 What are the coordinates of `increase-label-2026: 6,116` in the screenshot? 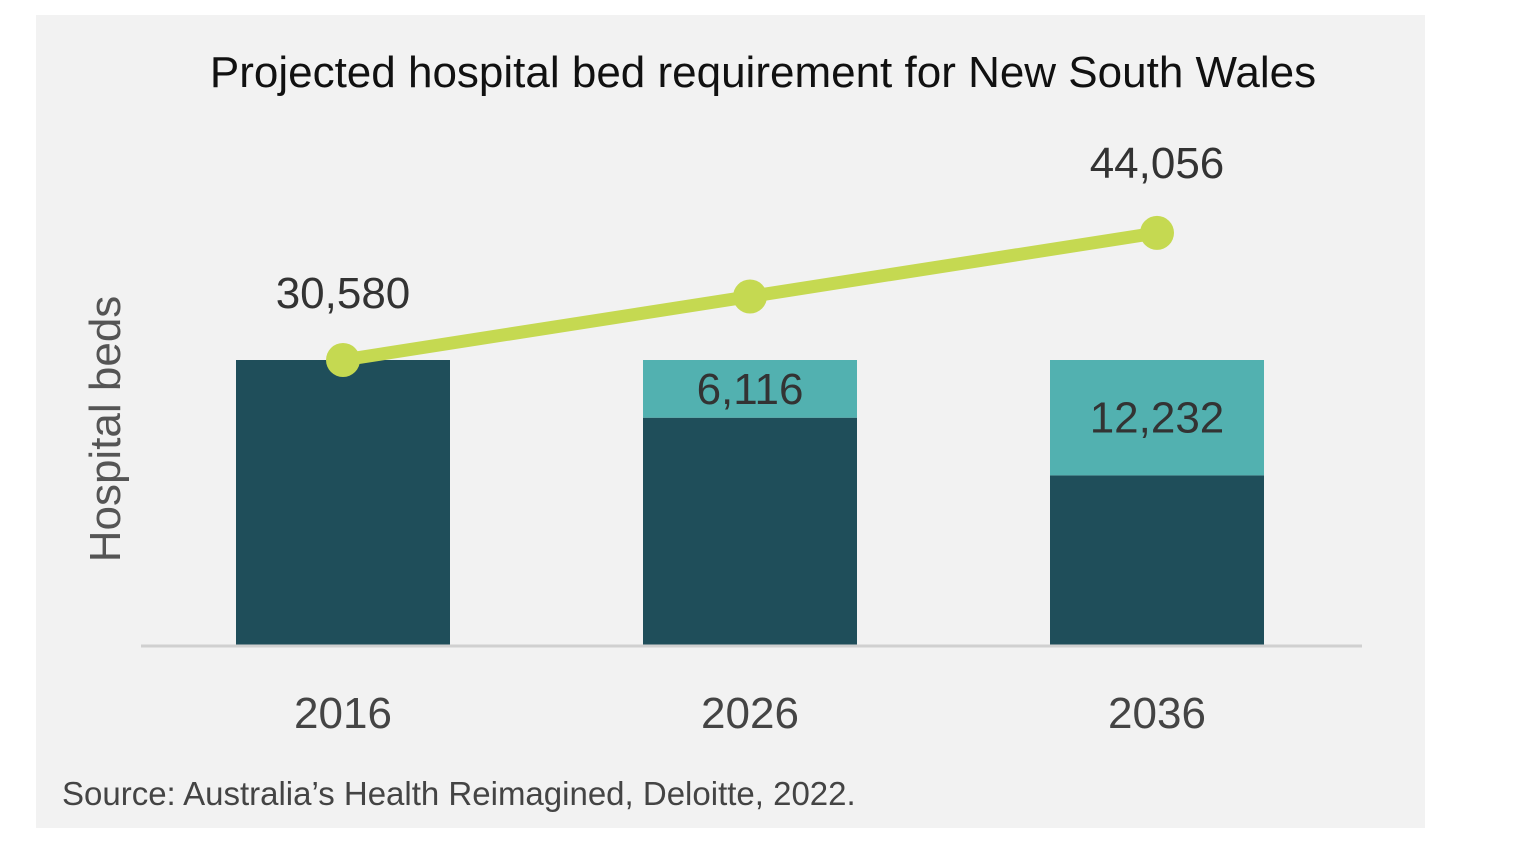 It's located at (750, 389).